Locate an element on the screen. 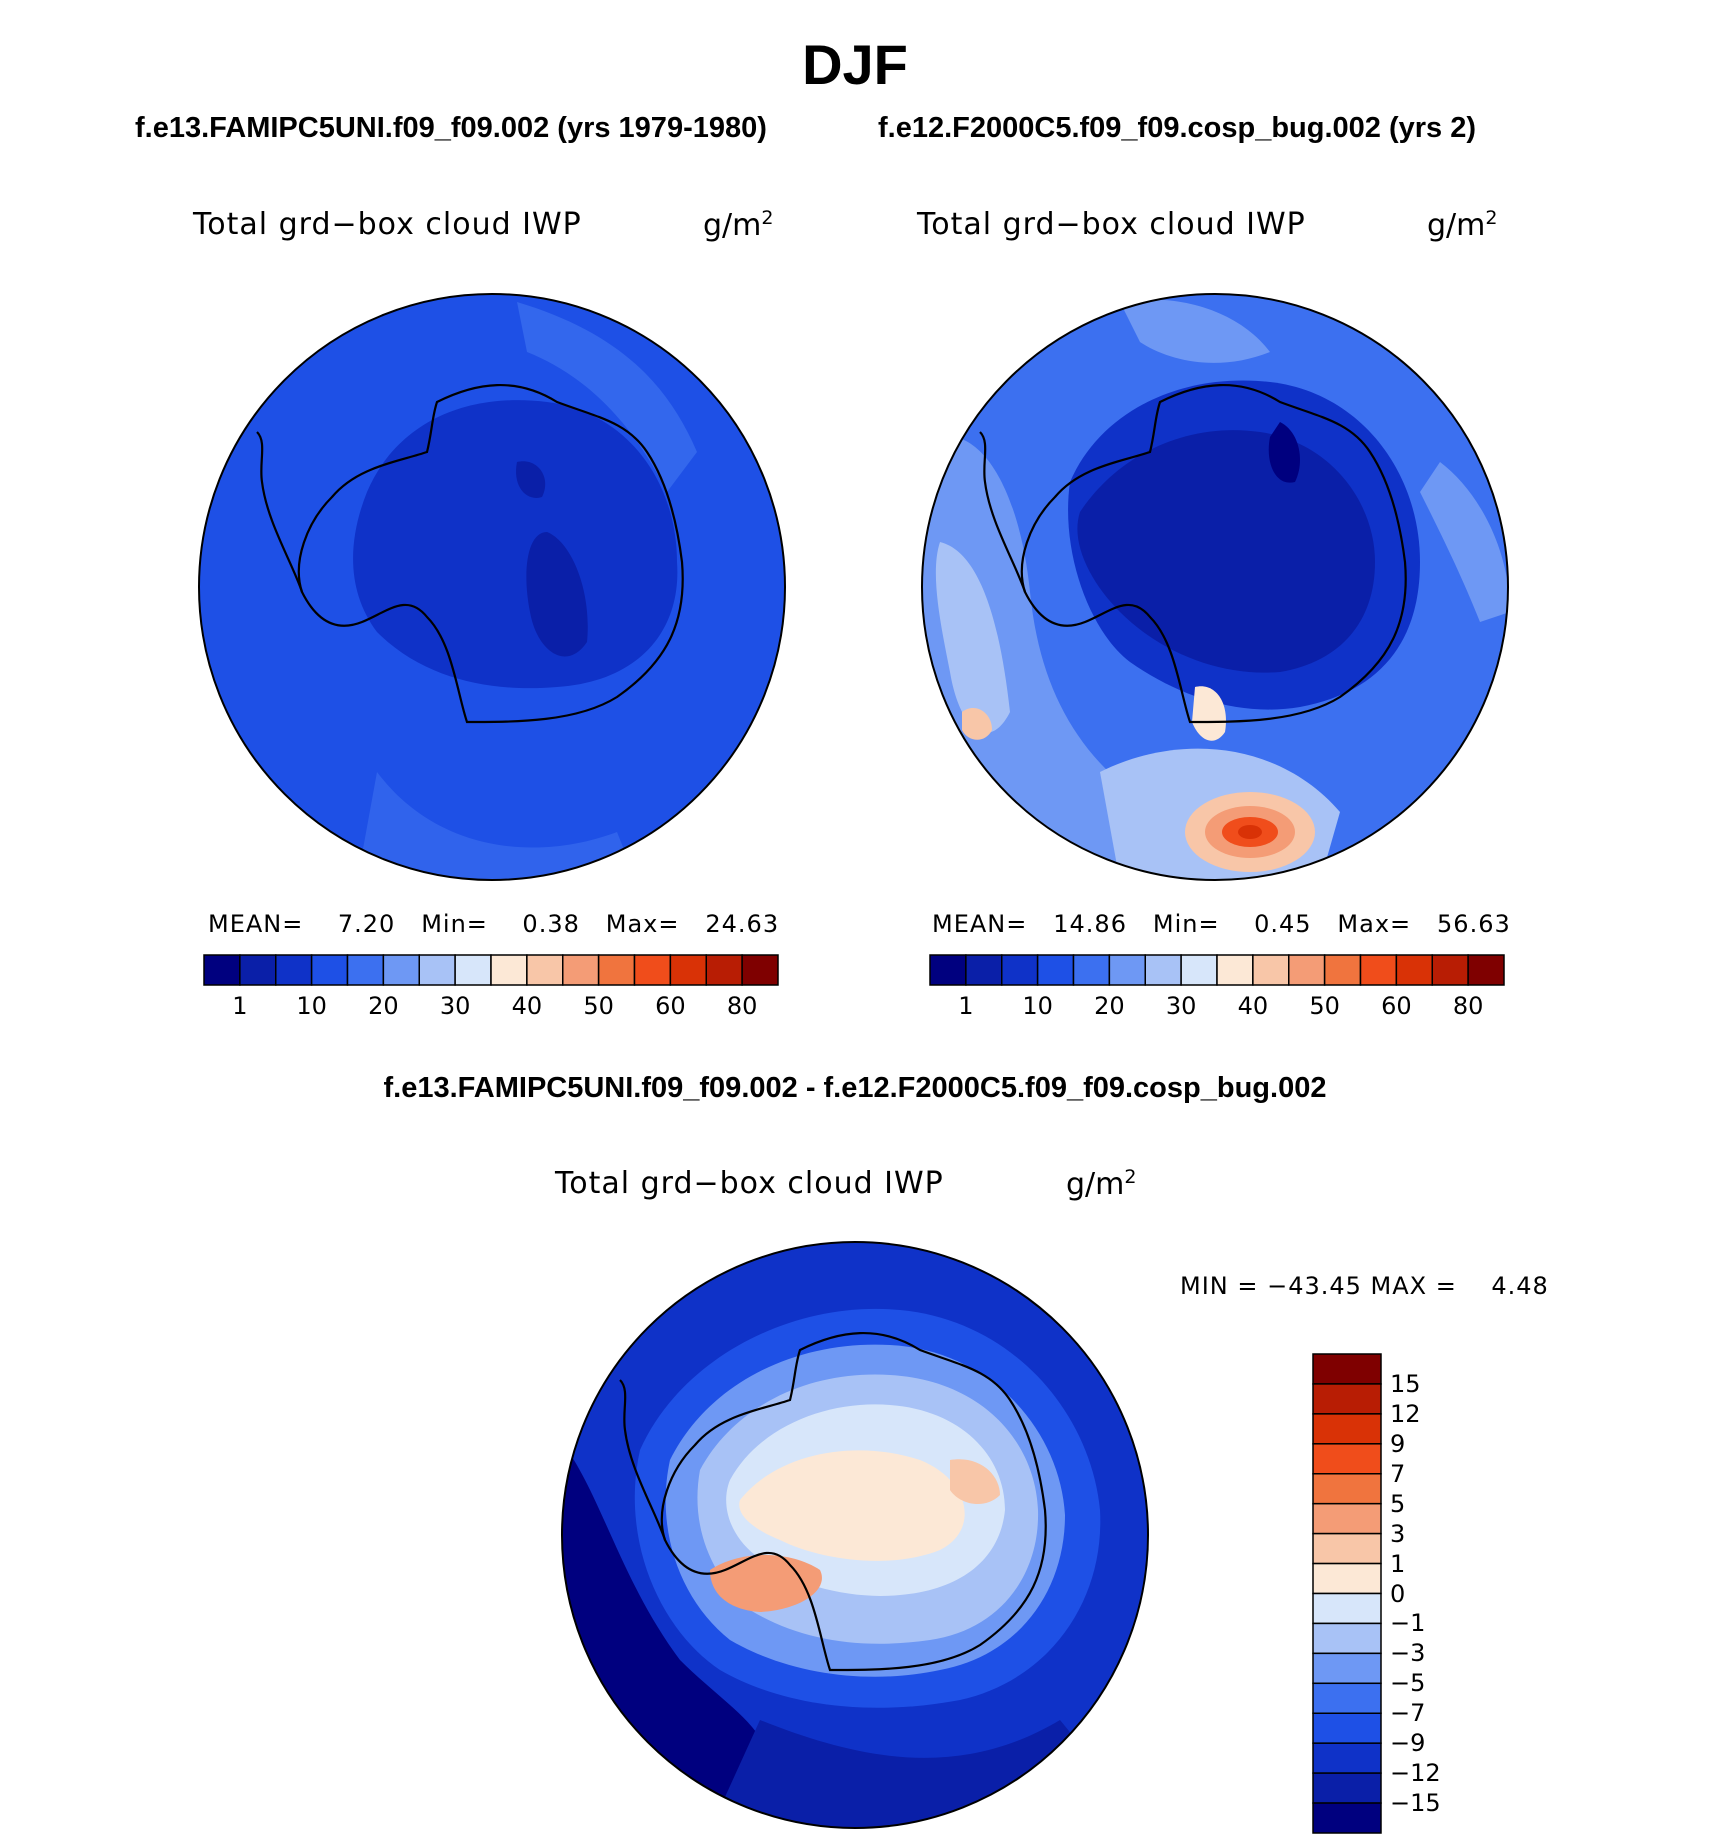 The width and height of the screenshot is (1710, 1840). map3-boundary is located at coordinates (855, 1535).